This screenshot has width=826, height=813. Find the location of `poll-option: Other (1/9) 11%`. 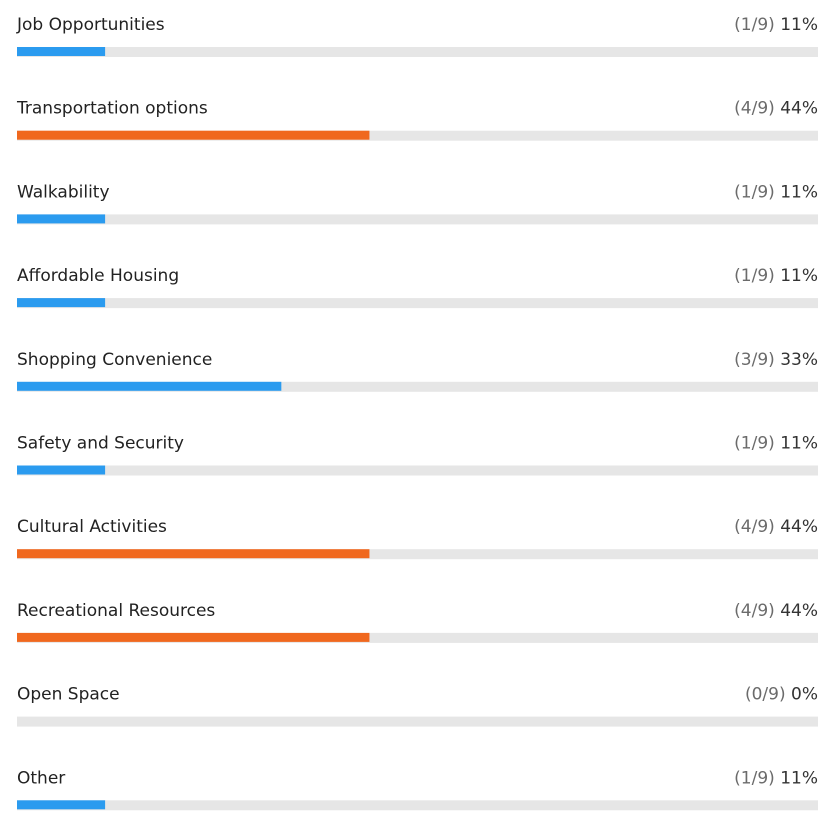

poll-option: Other (1/9) 11% is located at coordinates (417, 789).